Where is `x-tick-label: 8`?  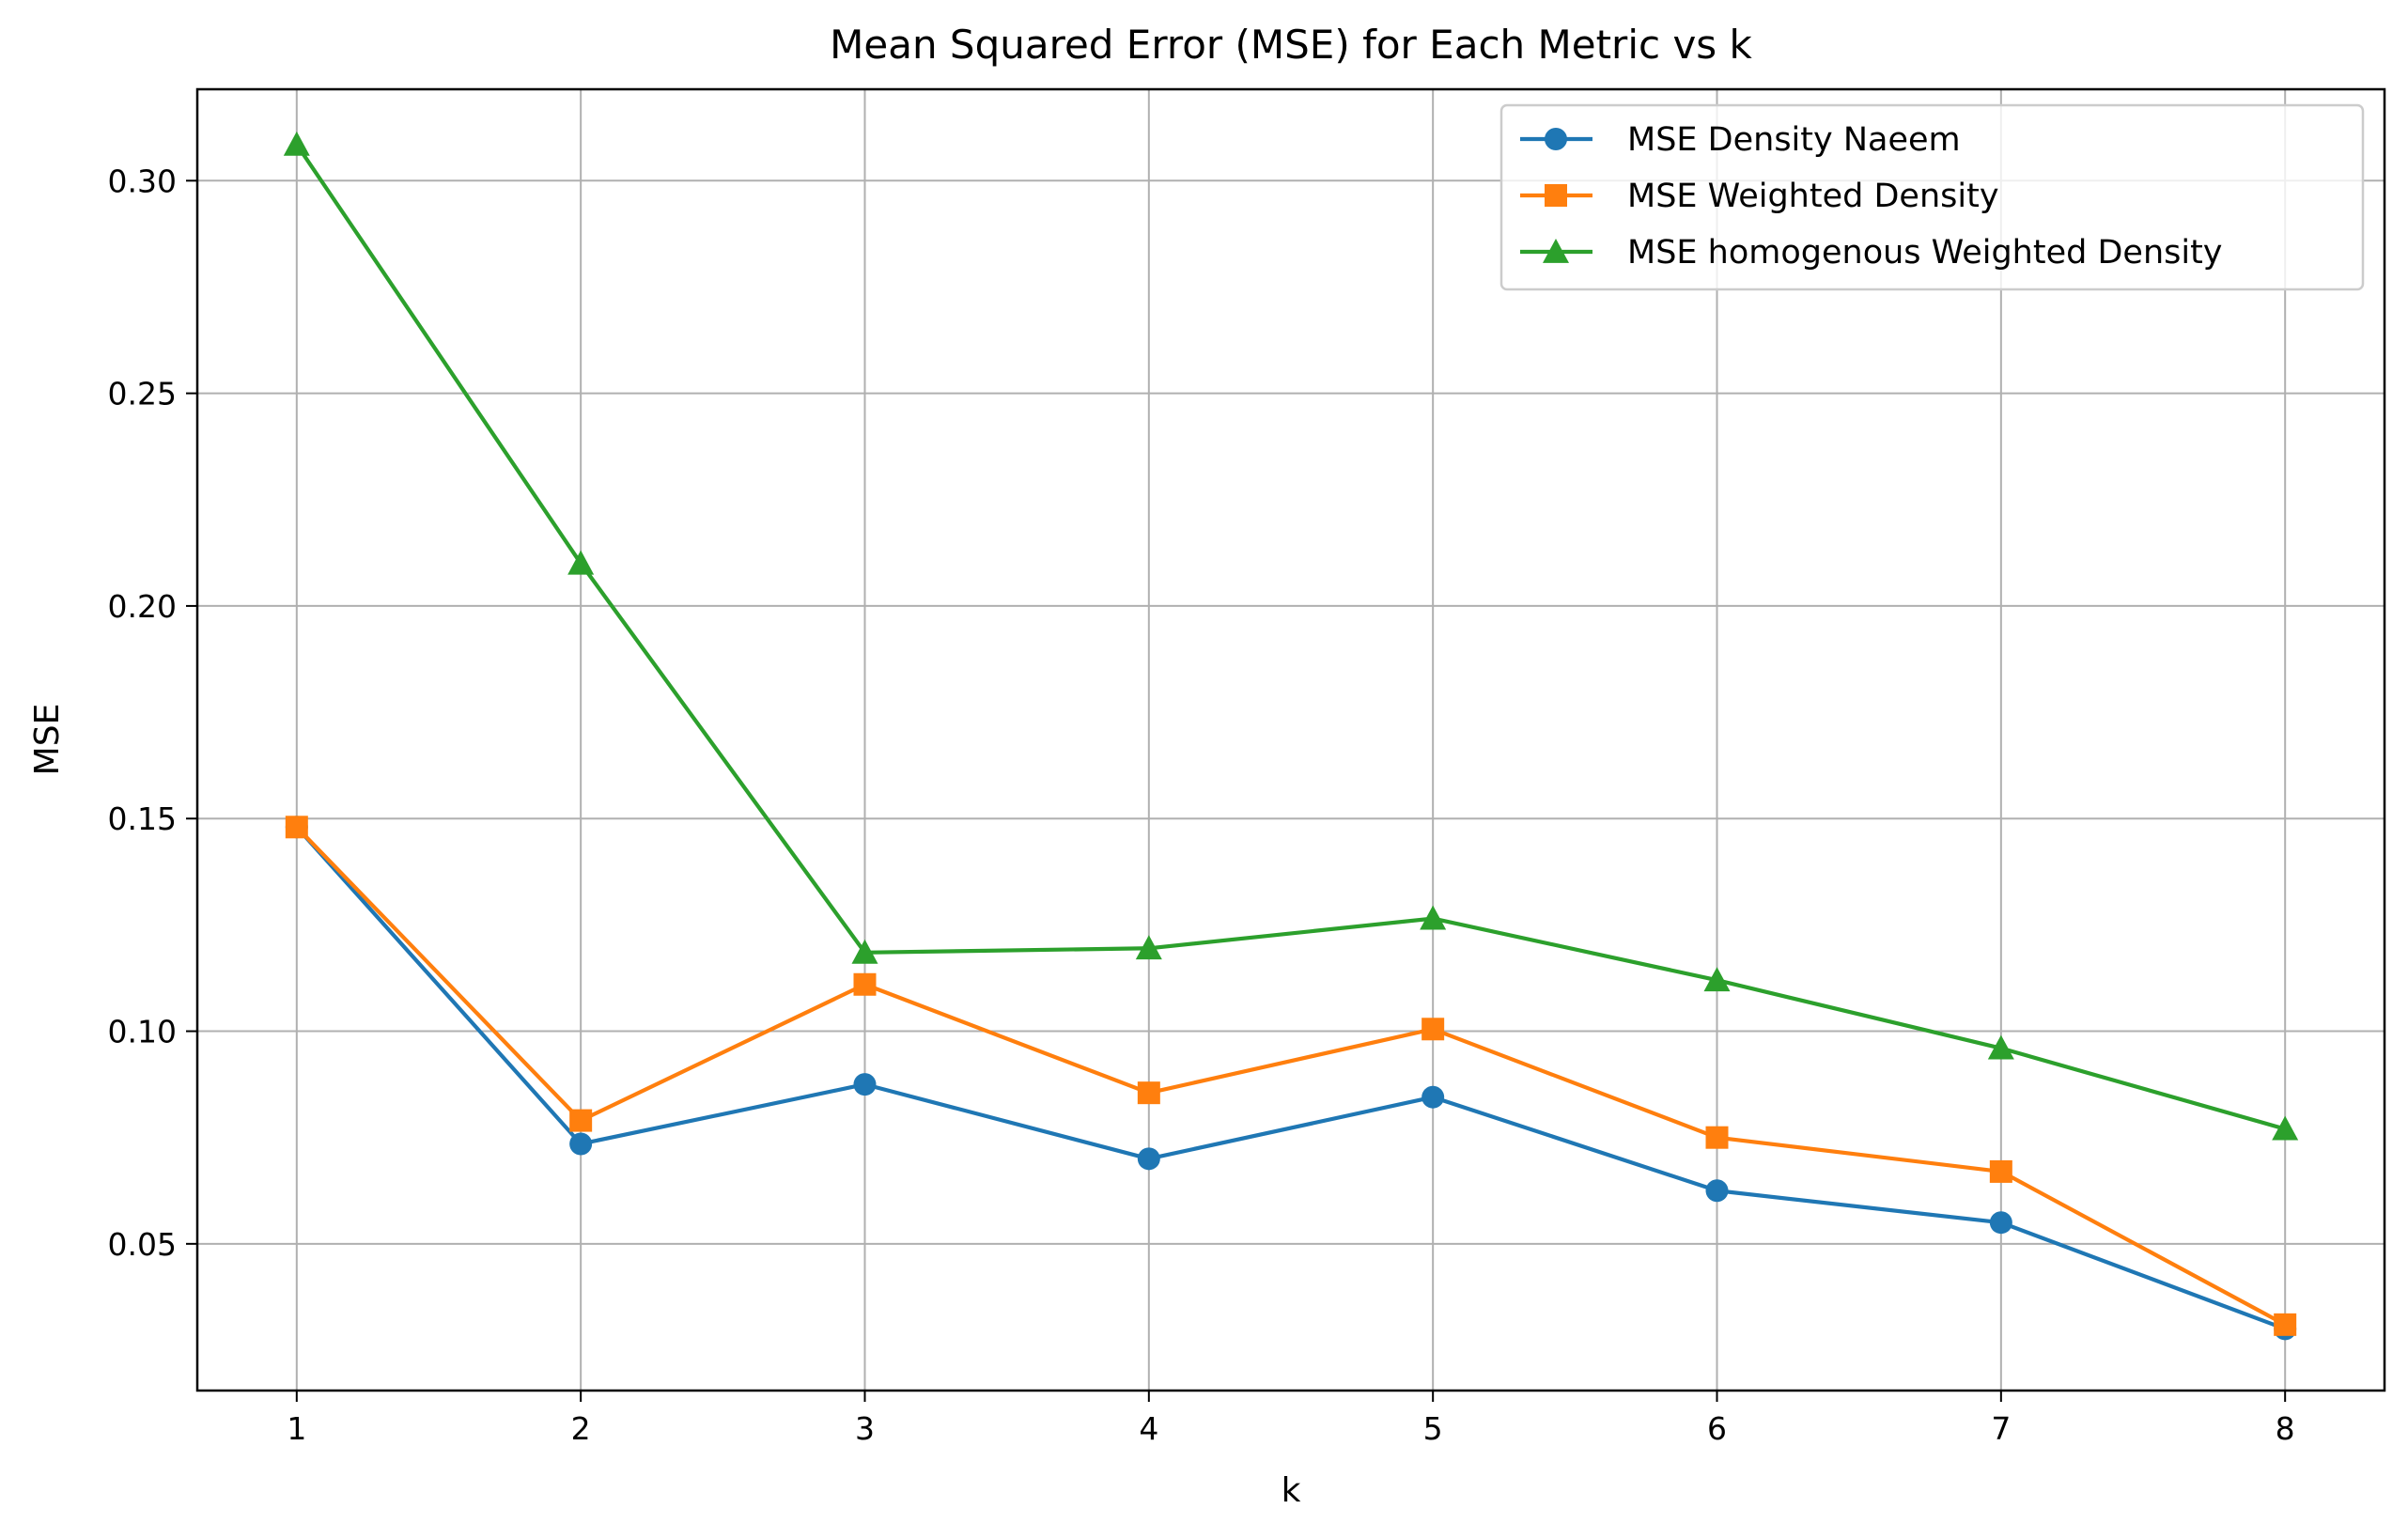
x-tick-label: 8 is located at coordinates (2285, 1428).